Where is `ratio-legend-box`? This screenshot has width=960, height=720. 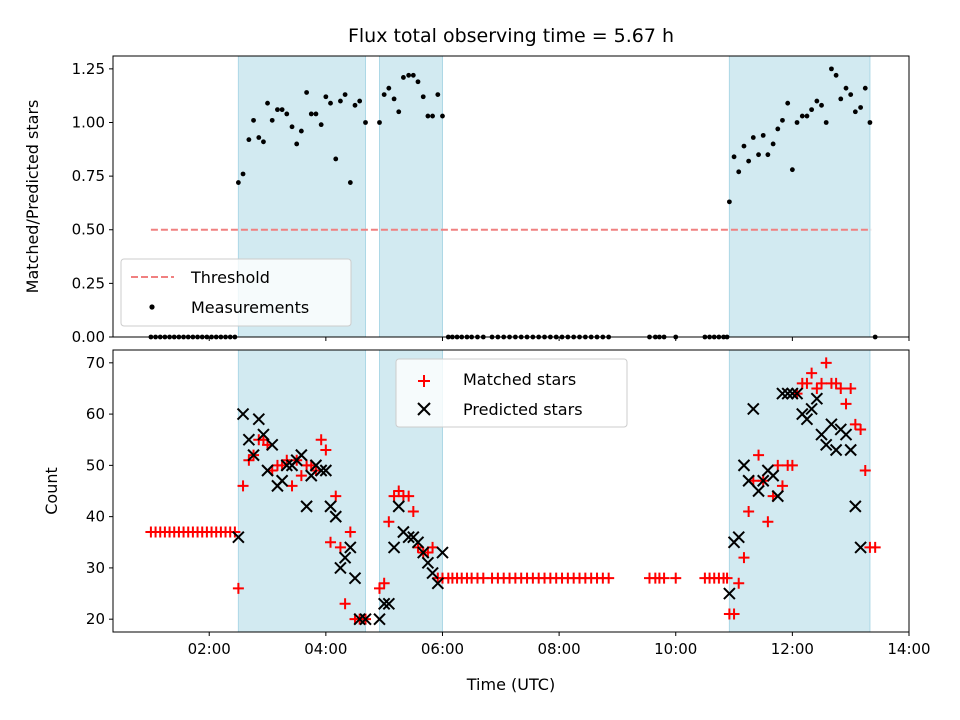
ratio-legend-box is located at coordinates (236, 292).